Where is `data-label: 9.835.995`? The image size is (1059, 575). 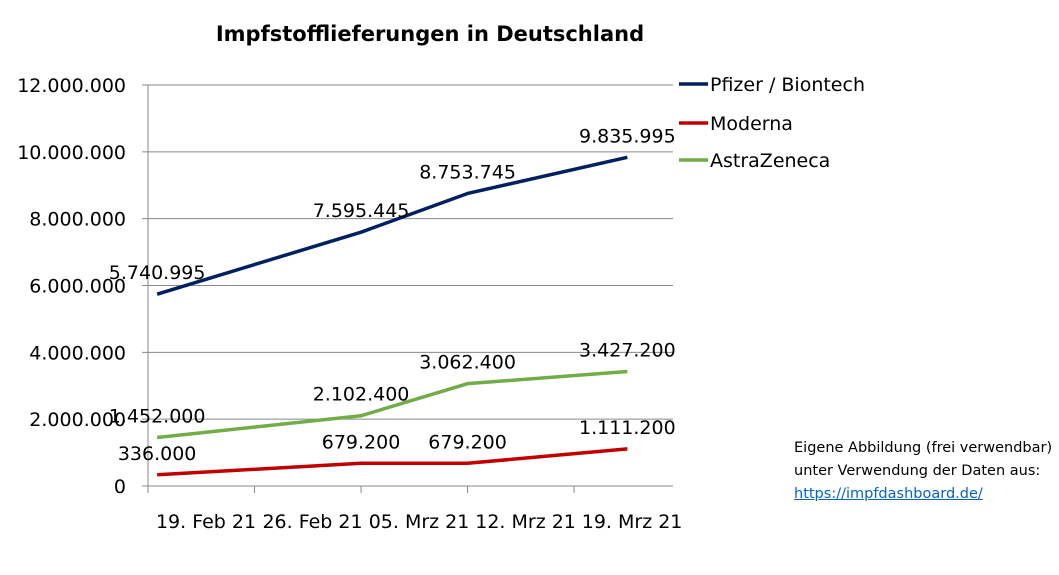
data-label: 9.835.995 is located at coordinates (627, 136).